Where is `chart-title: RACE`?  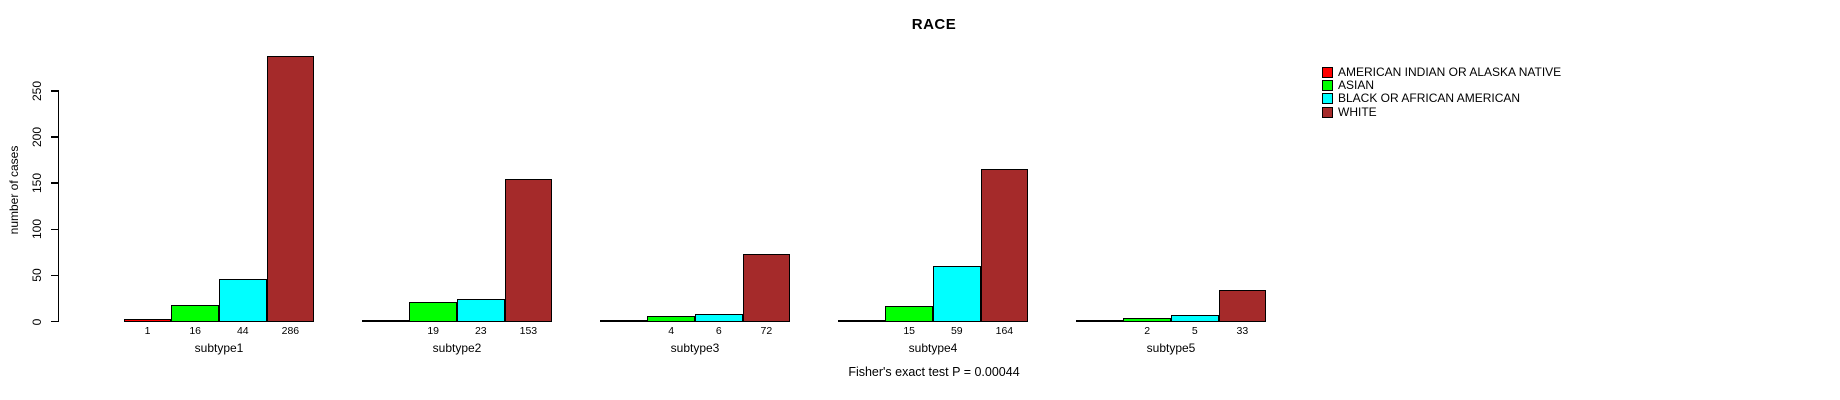
chart-title: RACE is located at coordinates (934, 24).